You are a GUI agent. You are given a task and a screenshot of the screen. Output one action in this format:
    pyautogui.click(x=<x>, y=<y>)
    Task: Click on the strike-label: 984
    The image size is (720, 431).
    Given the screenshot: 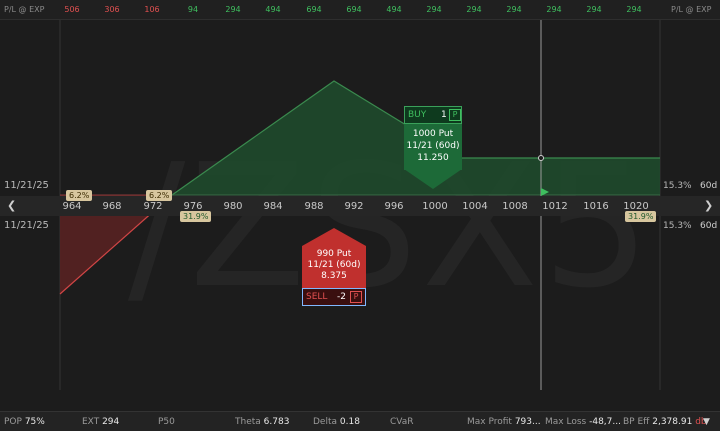 What is the action you would take?
    pyautogui.click(x=273, y=206)
    